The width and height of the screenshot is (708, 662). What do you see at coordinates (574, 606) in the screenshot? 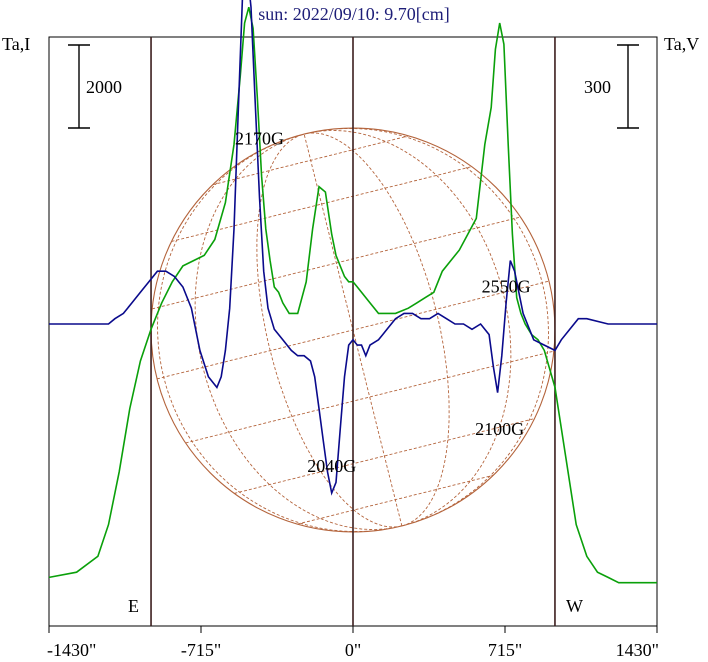
I see `limb-label-west: W` at bounding box center [574, 606].